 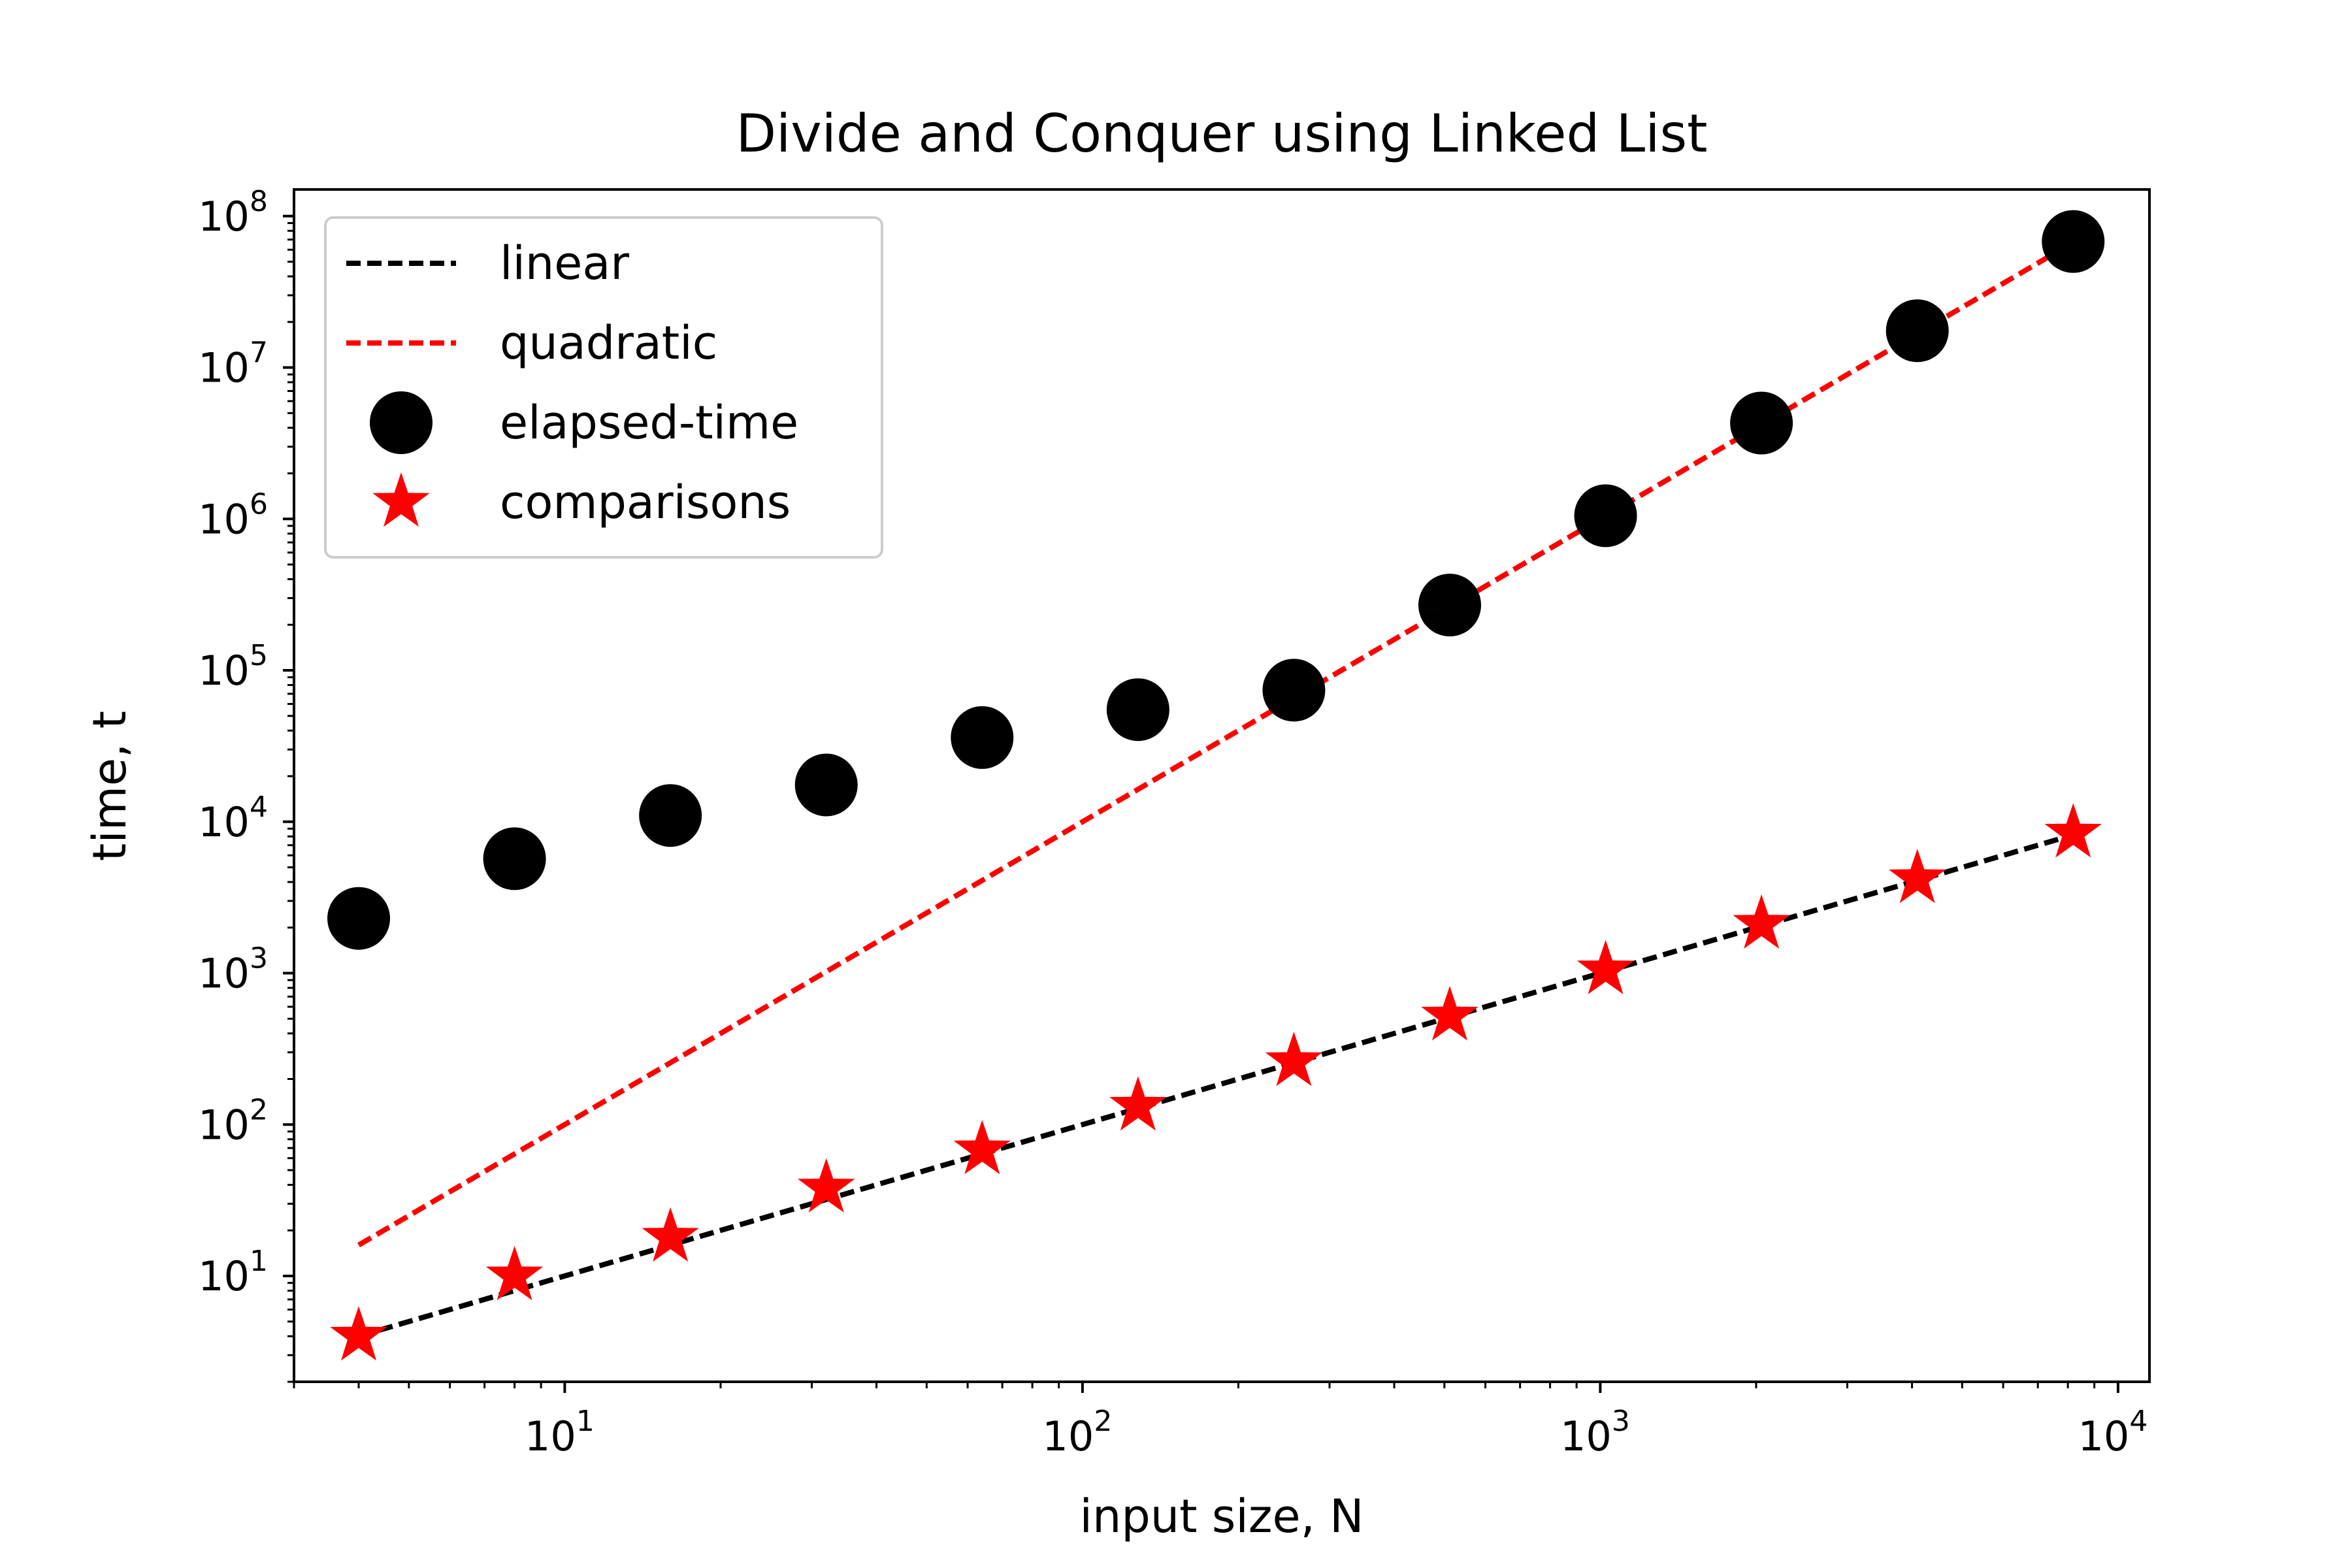 I want to click on y-tick-label: 10⁷, so click(x=233, y=364).